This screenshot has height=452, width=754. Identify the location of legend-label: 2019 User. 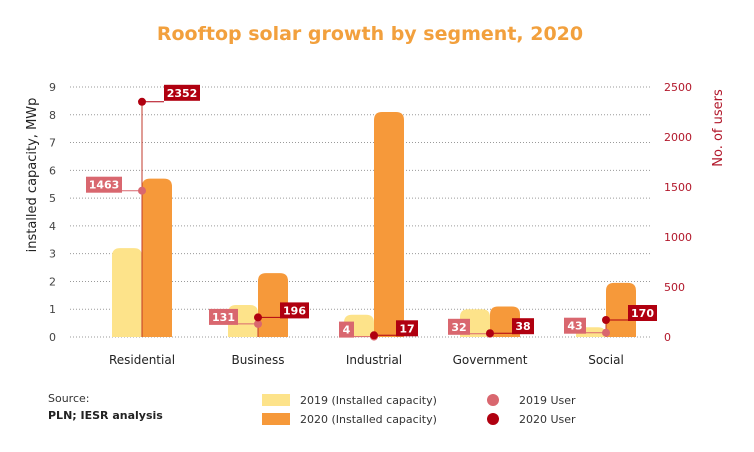
(547, 400).